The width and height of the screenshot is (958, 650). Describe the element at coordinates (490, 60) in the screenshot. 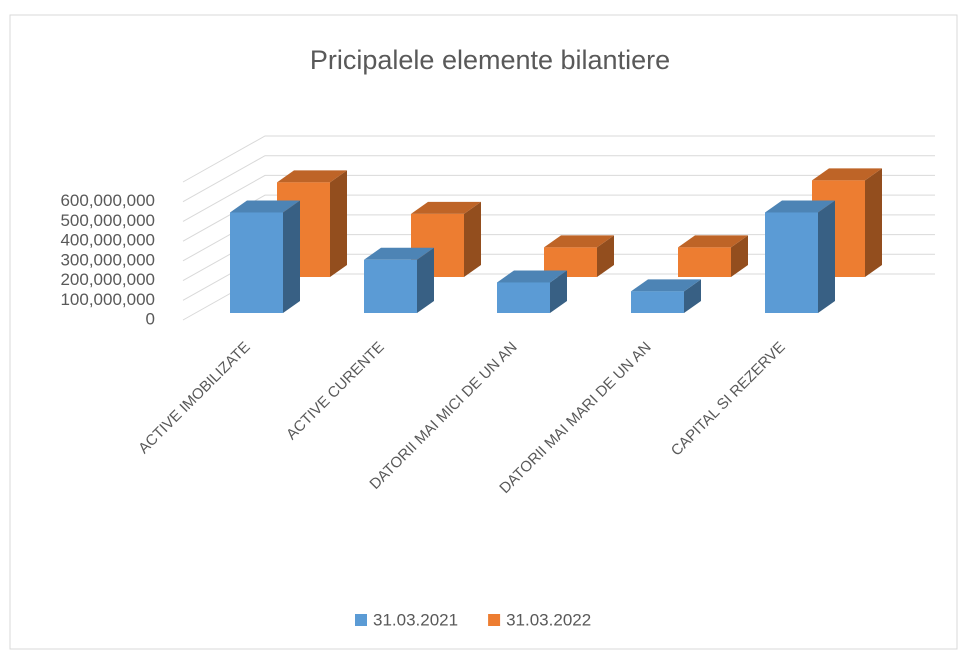

I see `chart-title: Pricipalele elemente bilantiere` at that location.